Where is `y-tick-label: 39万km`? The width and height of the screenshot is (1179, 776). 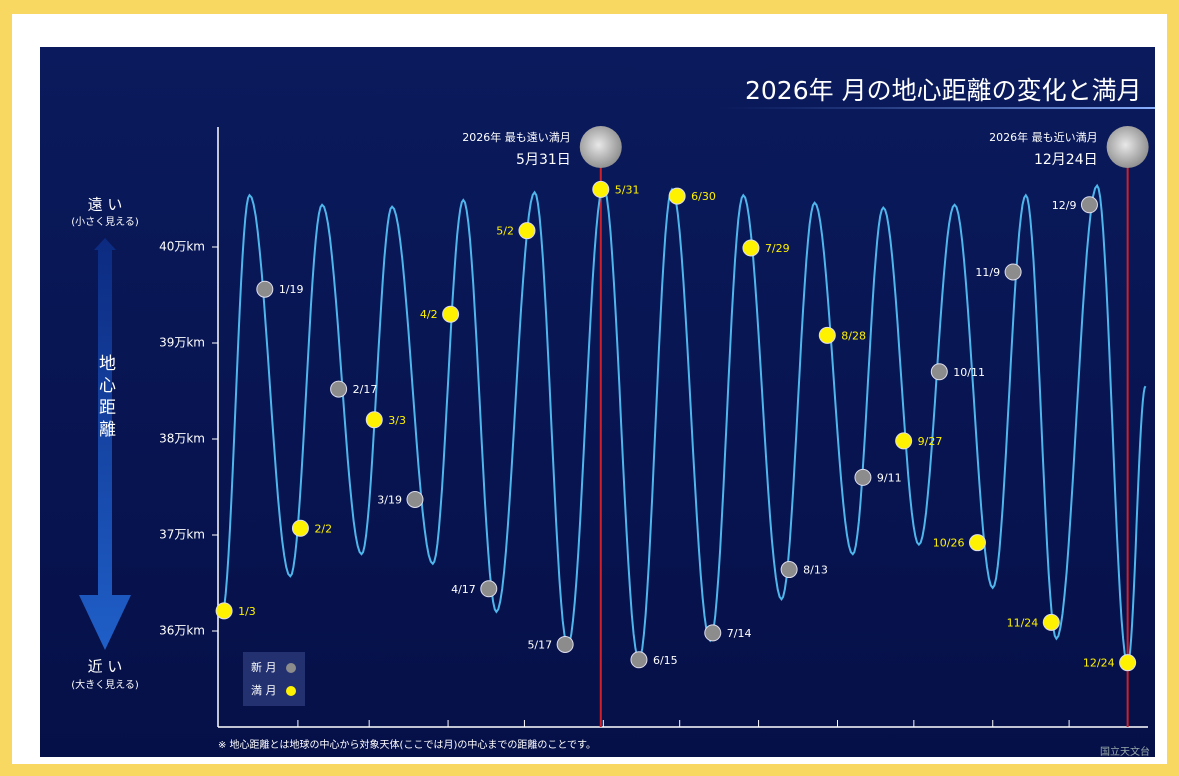
y-tick-label: 39万km is located at coordinates (182, 343).